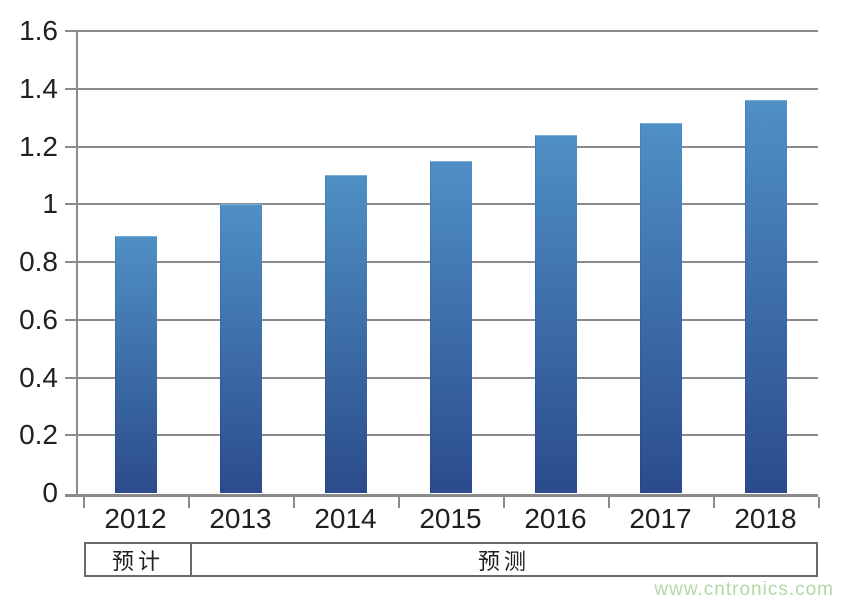 This screenshot has width=847, height=607. Describe the element at coordinates (451, 327) in the screenshot. I see `bar-2015` at that location.